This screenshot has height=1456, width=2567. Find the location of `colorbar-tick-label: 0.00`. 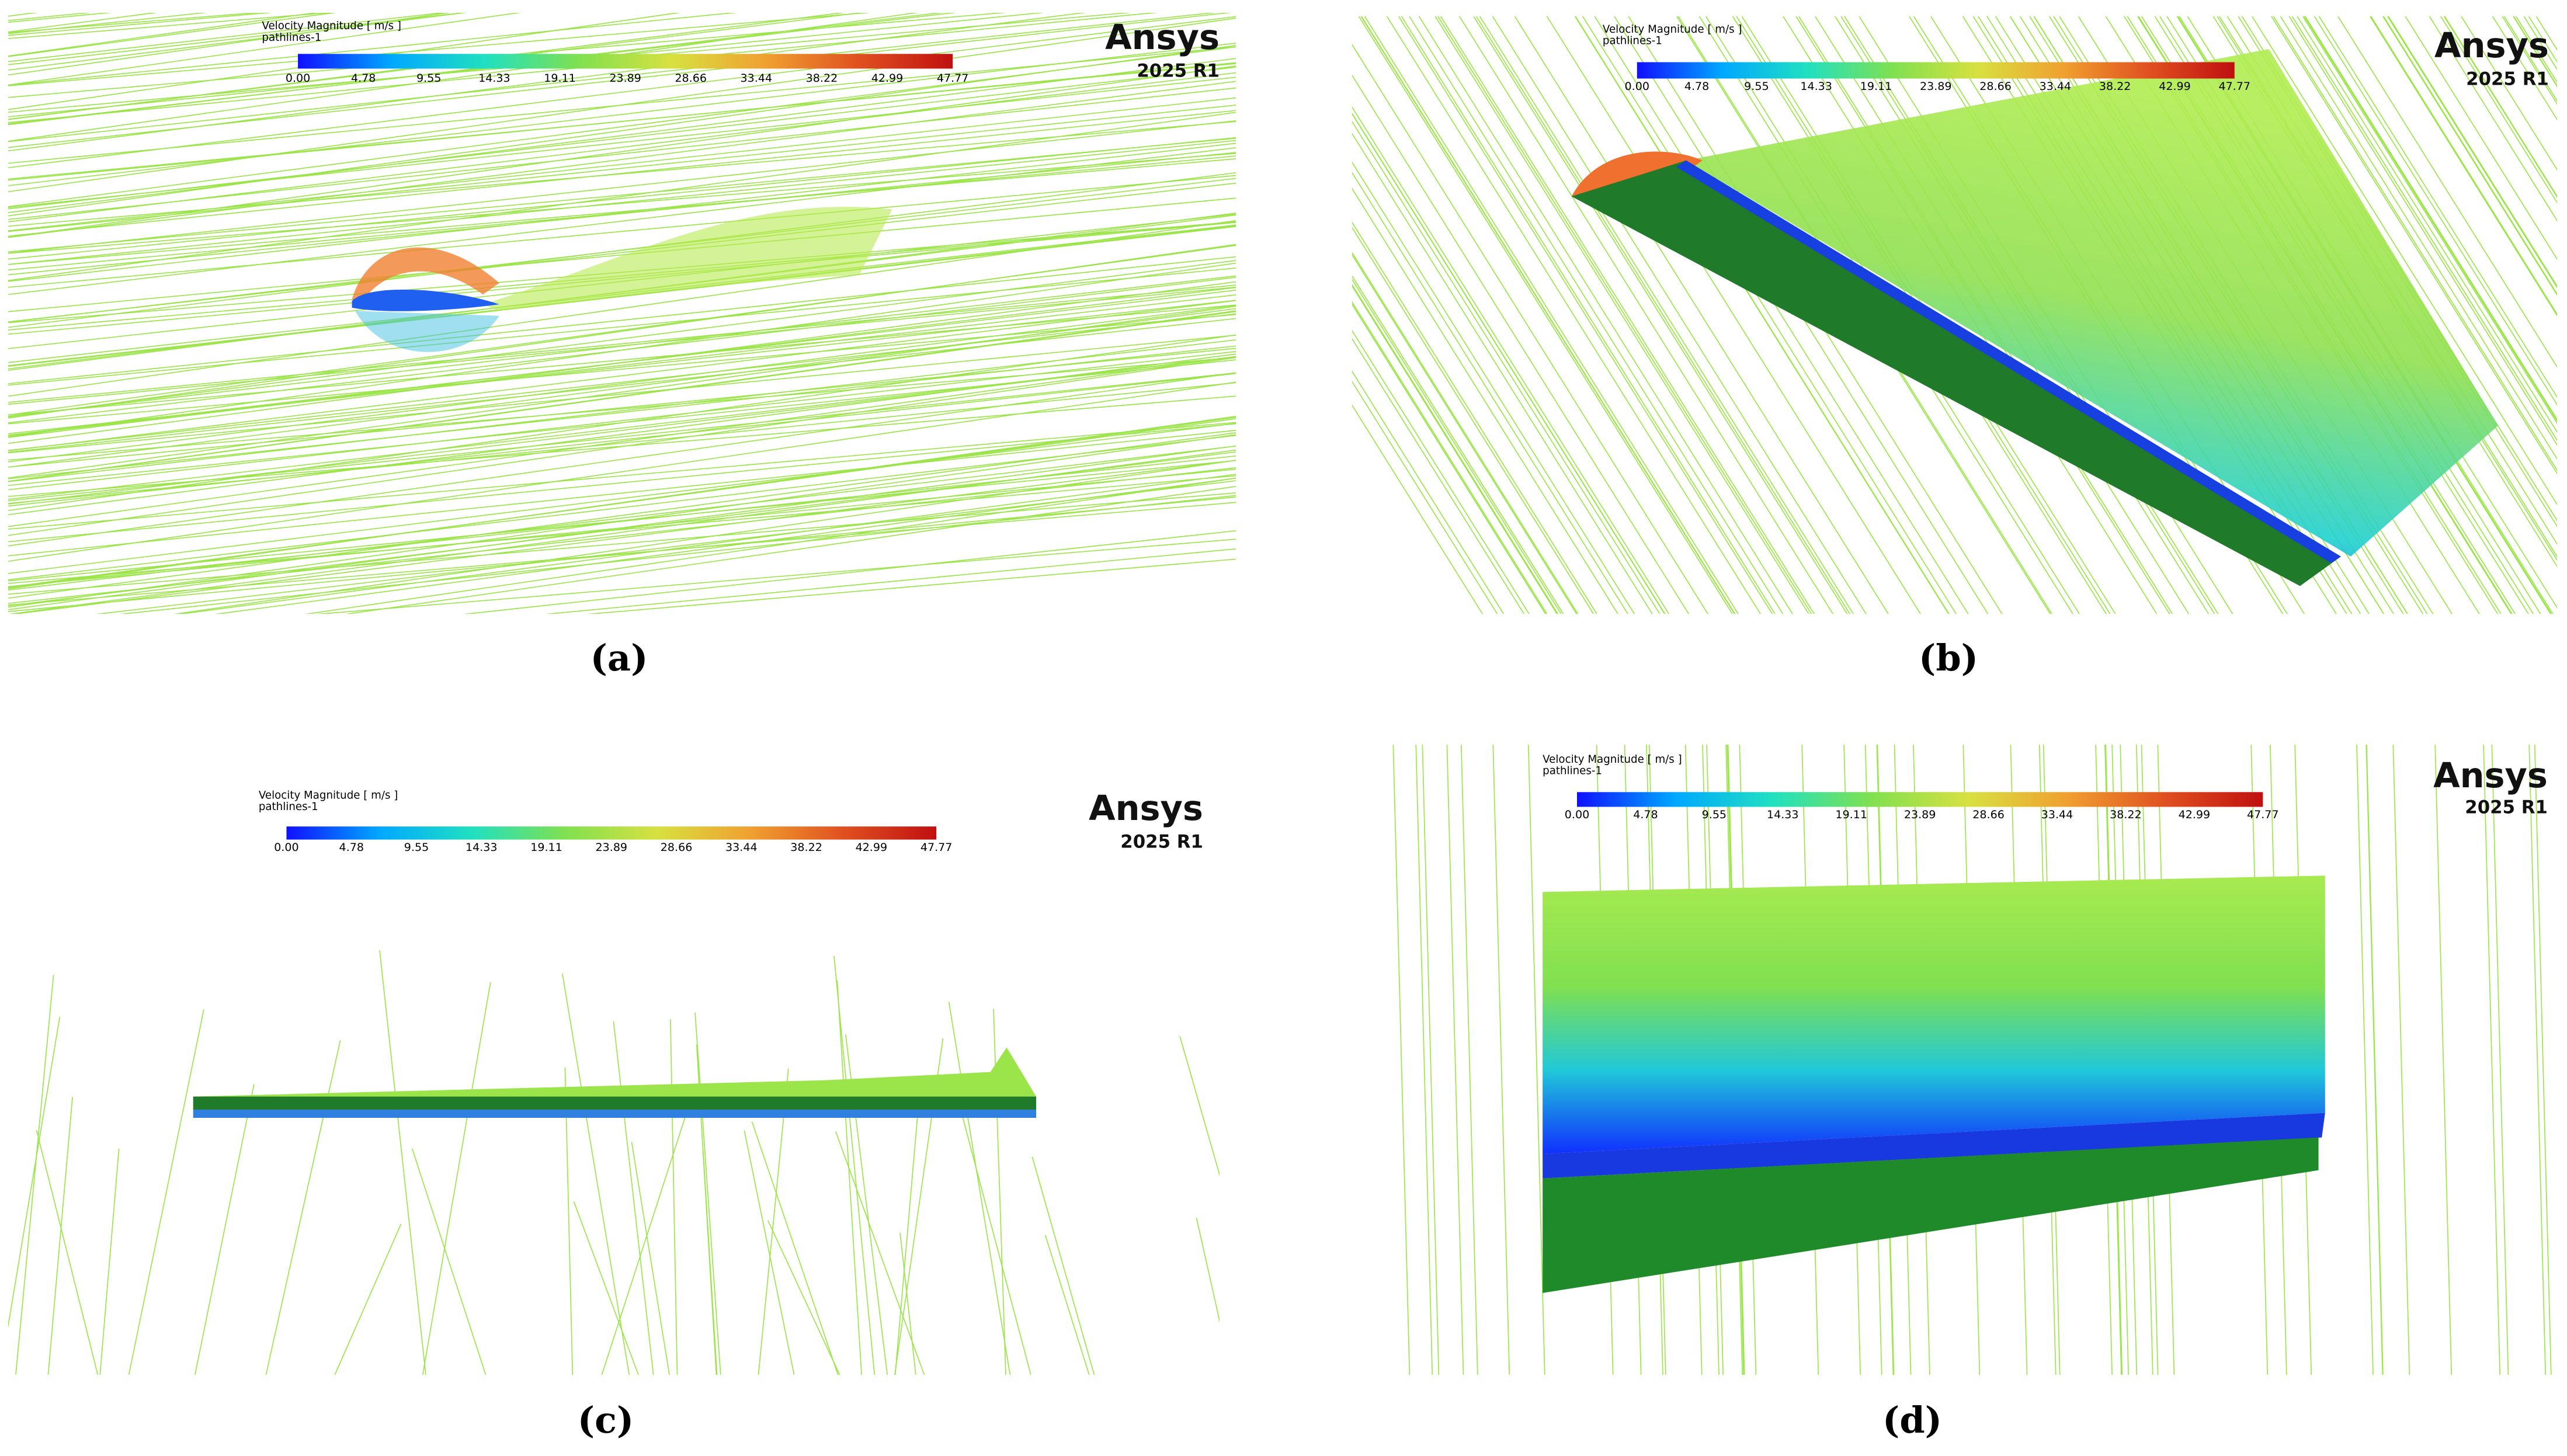

colorbar-tick-label: 0.00 is located at coordinates (286, 847).